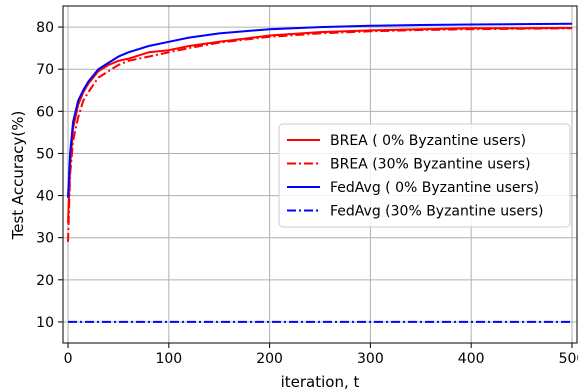 Image resolution: width=578 pixels, height=391 pixels. What do you see at coordinates (568, 359) in the screenshot?
I see `x-tick-label: 500` at bounding box center [568, 359].